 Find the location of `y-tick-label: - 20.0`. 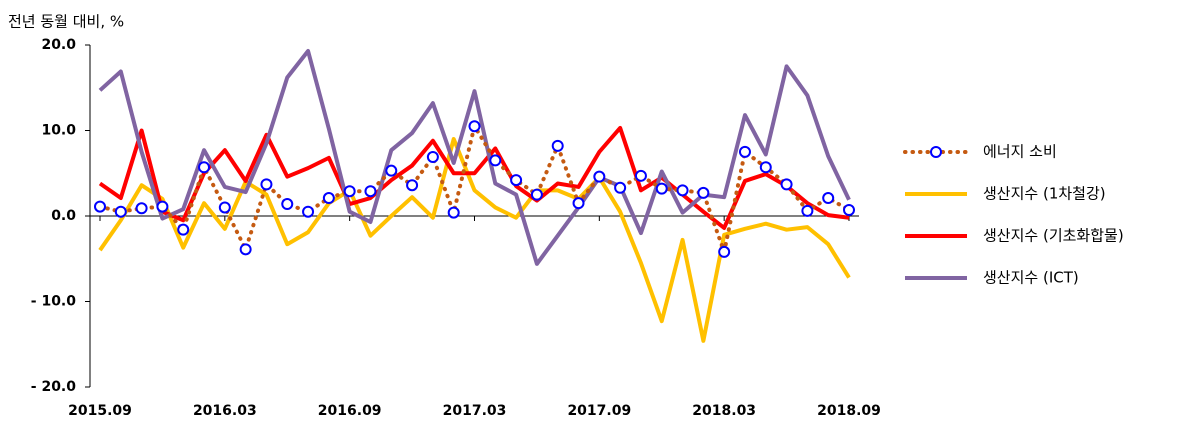

y-tick-label: - 20.0 is located at coordinates (53, 387).